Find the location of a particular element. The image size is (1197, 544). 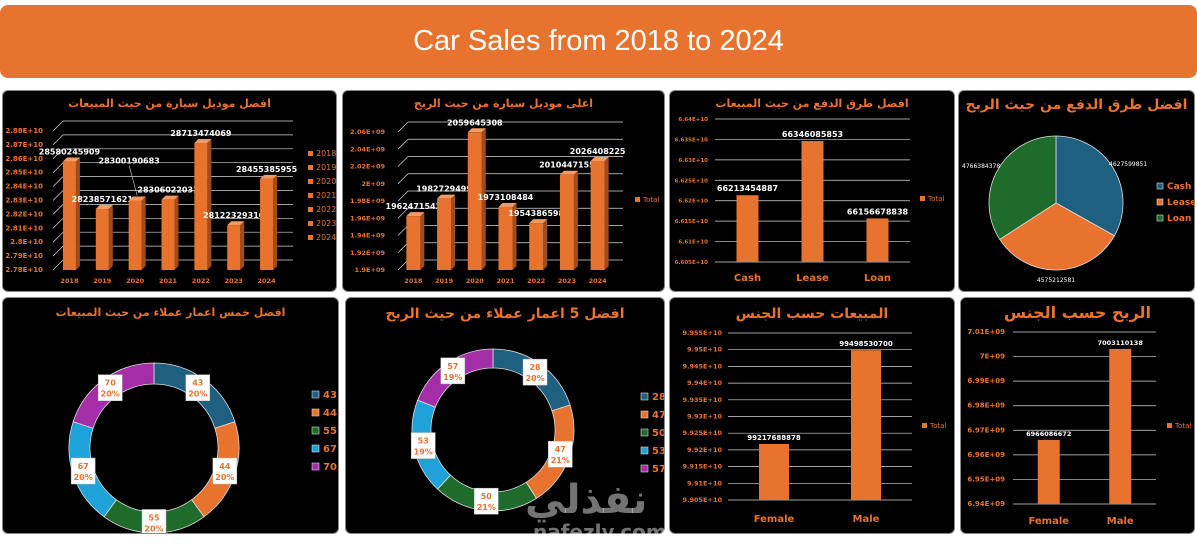

legend-label: 57 is located at coordinates (658, 469).